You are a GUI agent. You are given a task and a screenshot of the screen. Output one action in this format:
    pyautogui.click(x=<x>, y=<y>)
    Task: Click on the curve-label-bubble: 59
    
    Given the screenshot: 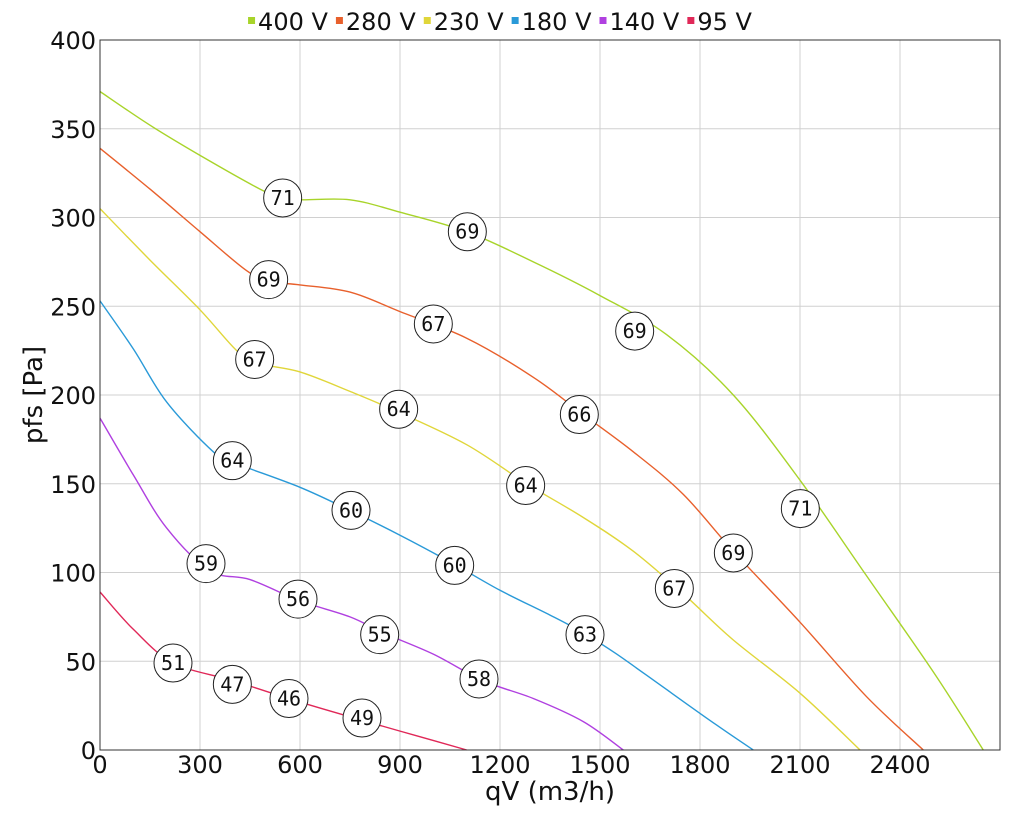 What is the action you would take?
    pyautogui.click(x=206, y=564)
    